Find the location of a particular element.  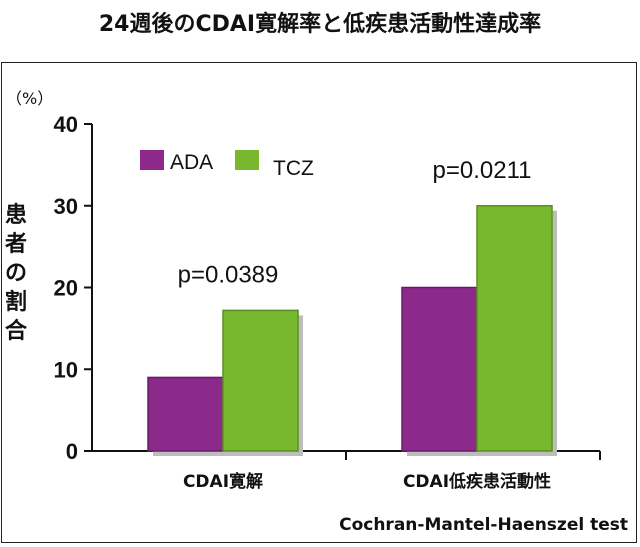

y-tick-label: 40 is located at coordinates (66, 124).